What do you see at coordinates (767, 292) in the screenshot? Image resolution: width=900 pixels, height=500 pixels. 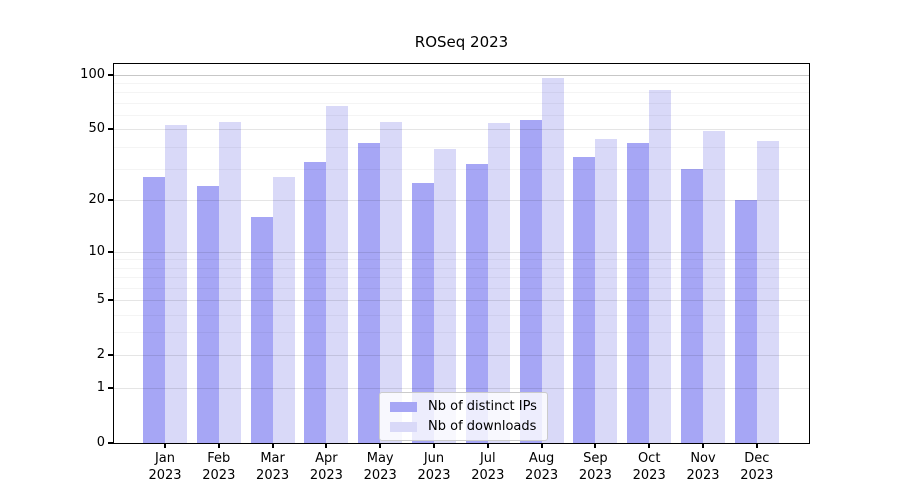 I see `bar-downloads-dec` at bounding box center [767, 292].